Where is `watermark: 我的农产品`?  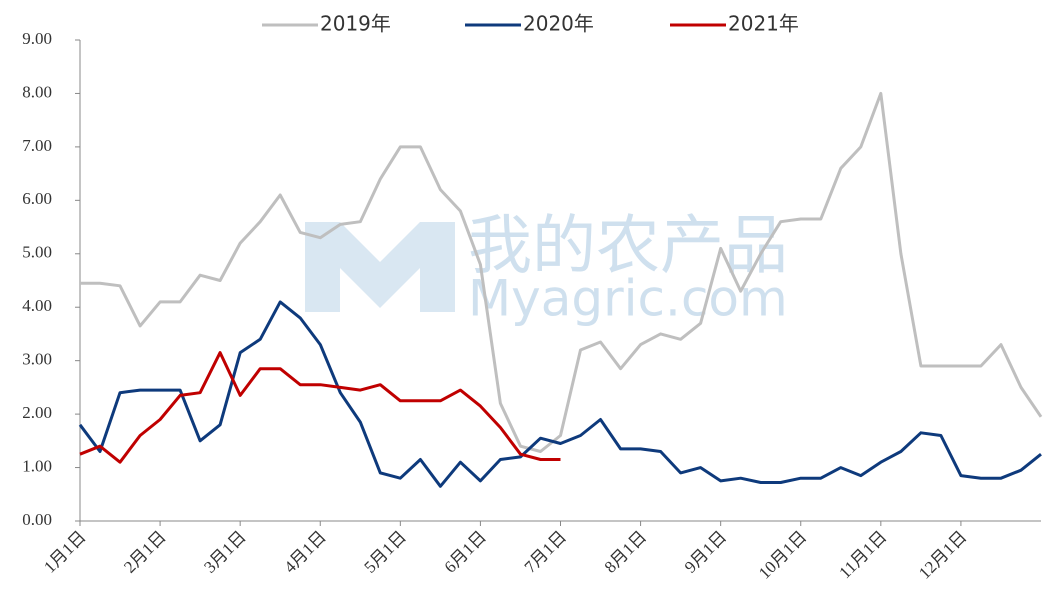 watermark: 我的农产品 is located at coordinates (628, 247).